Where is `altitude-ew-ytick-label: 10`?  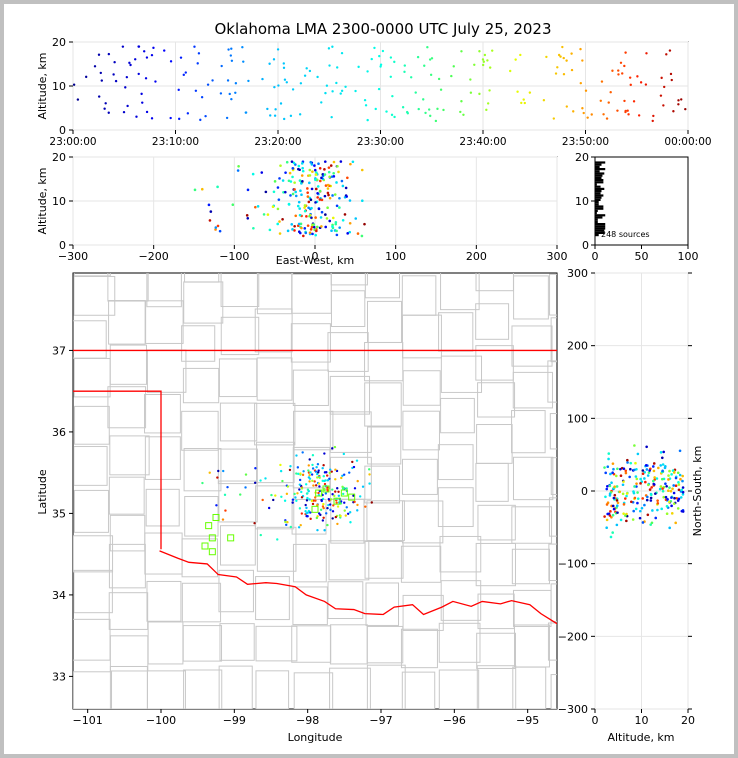
altitude-ew-ytick-label: 10 is located at coordinates (59, 201).